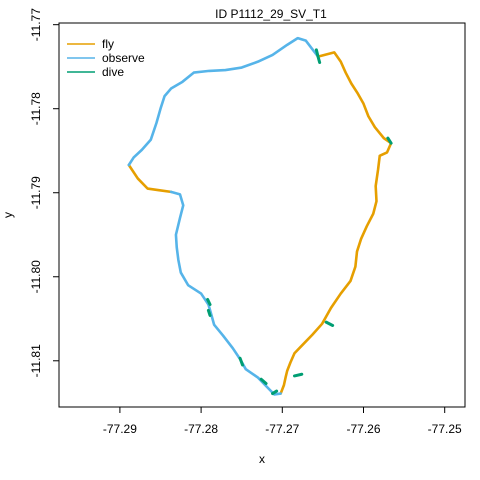  Describe the element at coordinates (108, 44) in the screenshot. I see `legend-label-fly: fly` at that location.